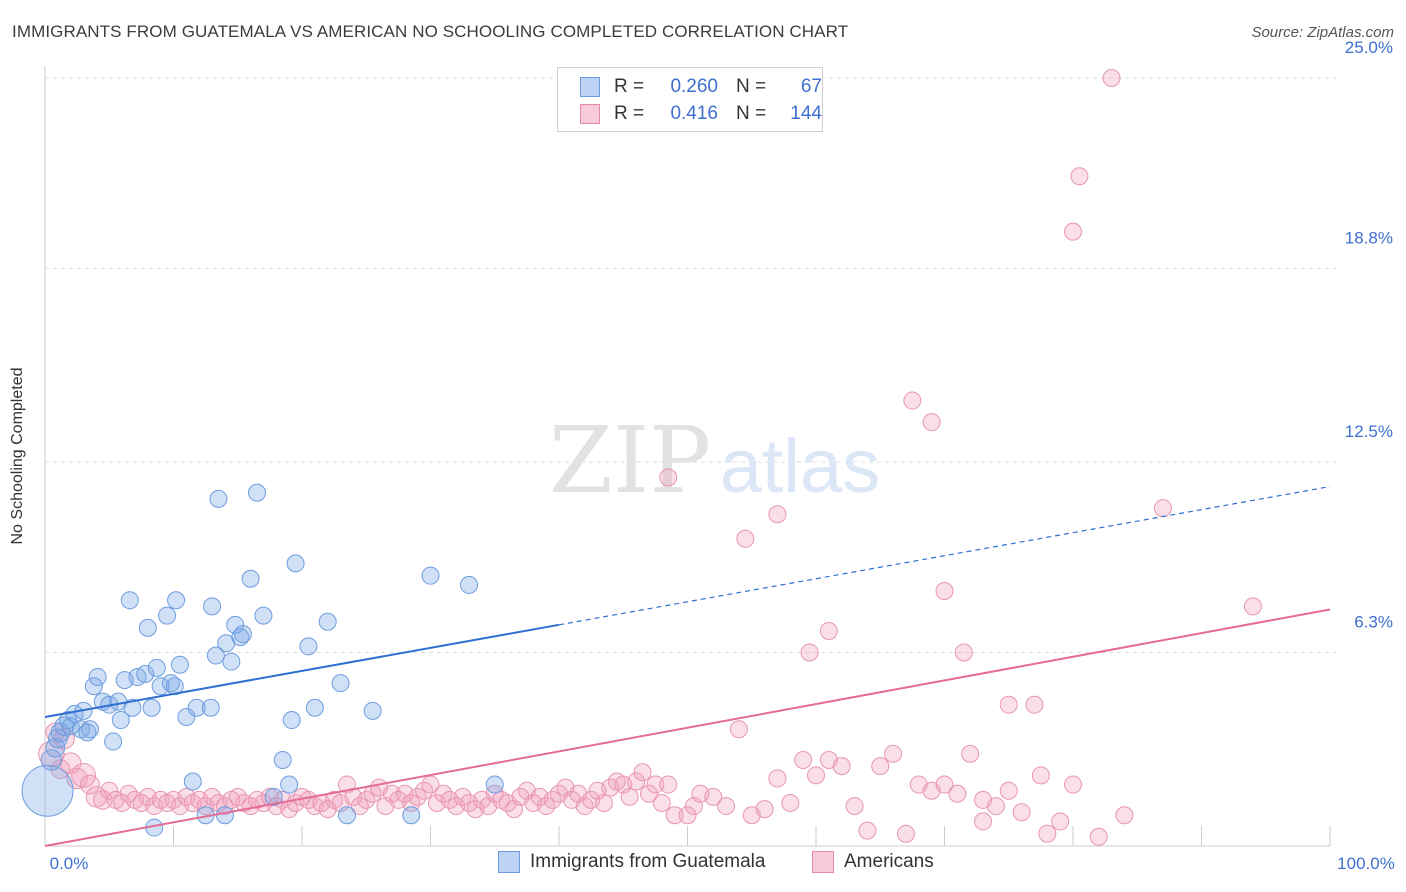  I want to click on x-tick-label: 0.0%, so click(69, 863).